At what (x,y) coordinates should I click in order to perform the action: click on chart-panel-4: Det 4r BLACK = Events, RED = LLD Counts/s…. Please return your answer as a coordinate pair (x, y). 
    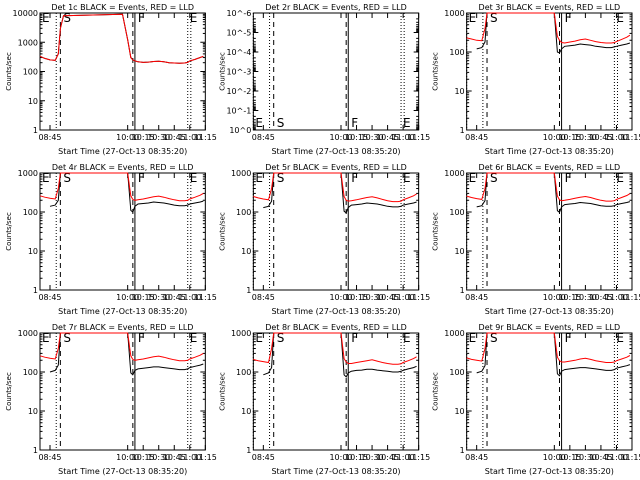
    Looking at the image, I should click on (111, 239).